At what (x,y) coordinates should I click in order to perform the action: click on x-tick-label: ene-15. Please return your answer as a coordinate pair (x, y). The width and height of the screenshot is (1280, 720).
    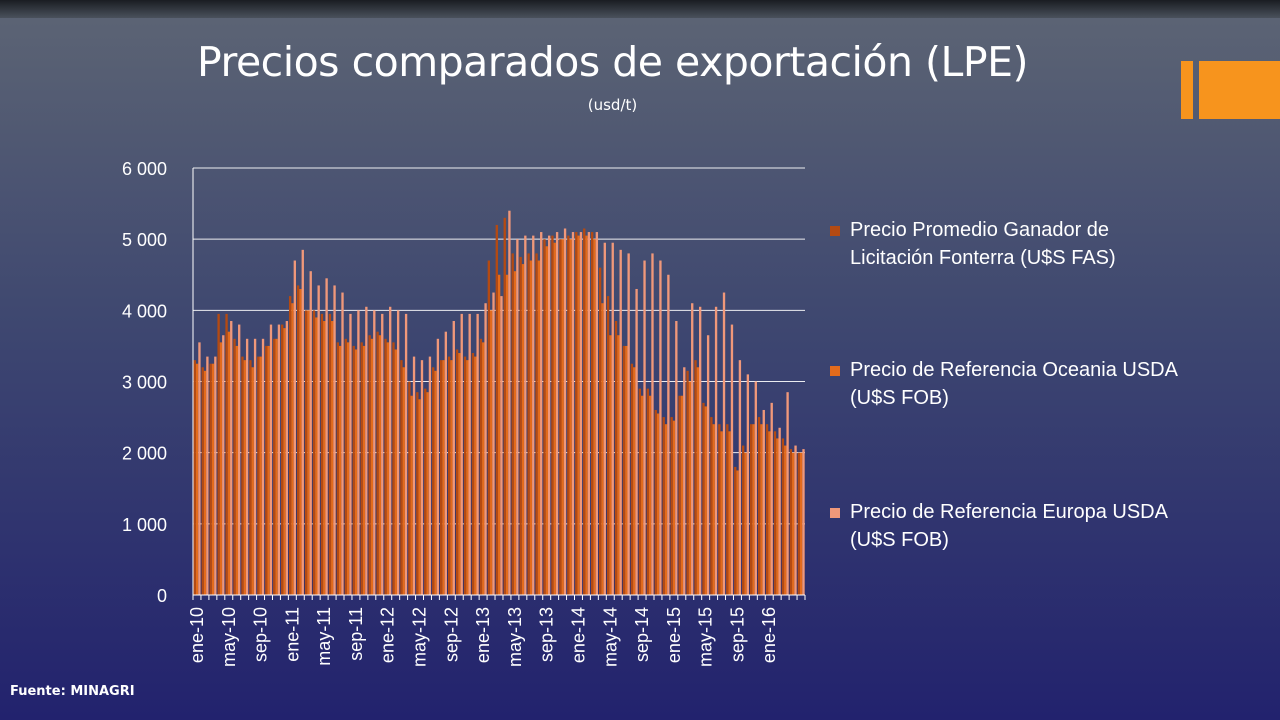
    Looking at the image, I should click on (674, 635).